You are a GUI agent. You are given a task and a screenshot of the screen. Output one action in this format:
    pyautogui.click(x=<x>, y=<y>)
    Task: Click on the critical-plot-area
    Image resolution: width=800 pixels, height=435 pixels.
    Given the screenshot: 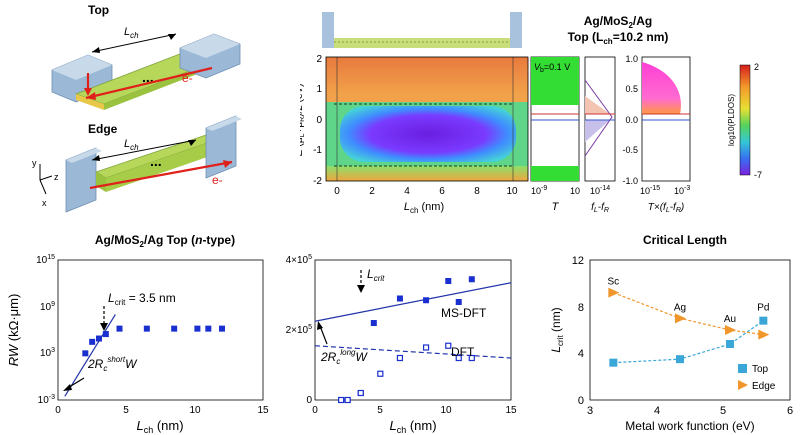 What is the action you would take?
    pyautogui.click(x=690, y=330)
    